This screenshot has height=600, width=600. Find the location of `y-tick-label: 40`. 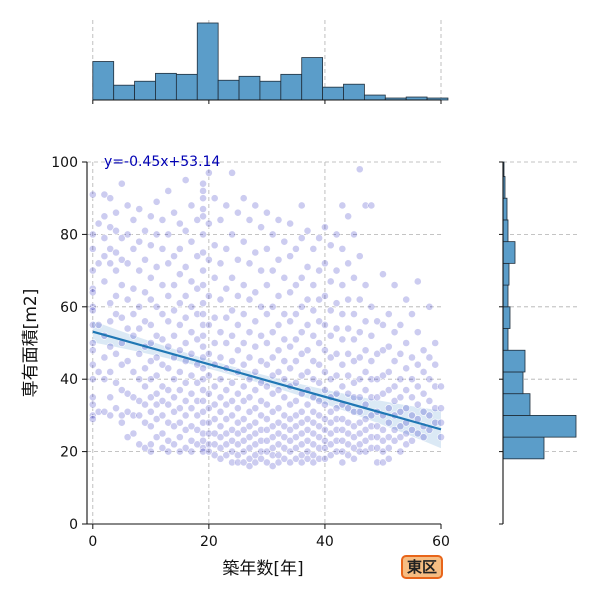

y-tick-label: 40 is located at coordinates (69, 380).